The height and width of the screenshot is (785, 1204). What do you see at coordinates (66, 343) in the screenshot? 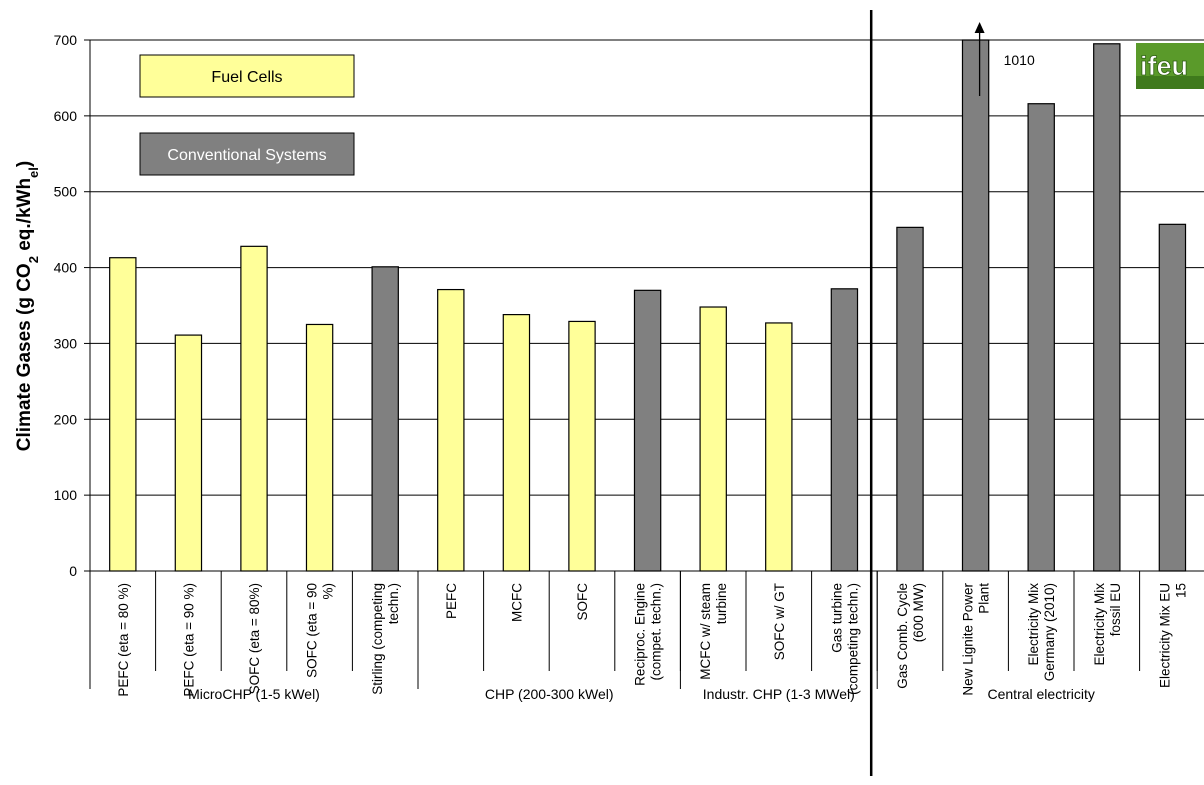
I see `y-tick-label: 300` at bounding box center [66, 343].